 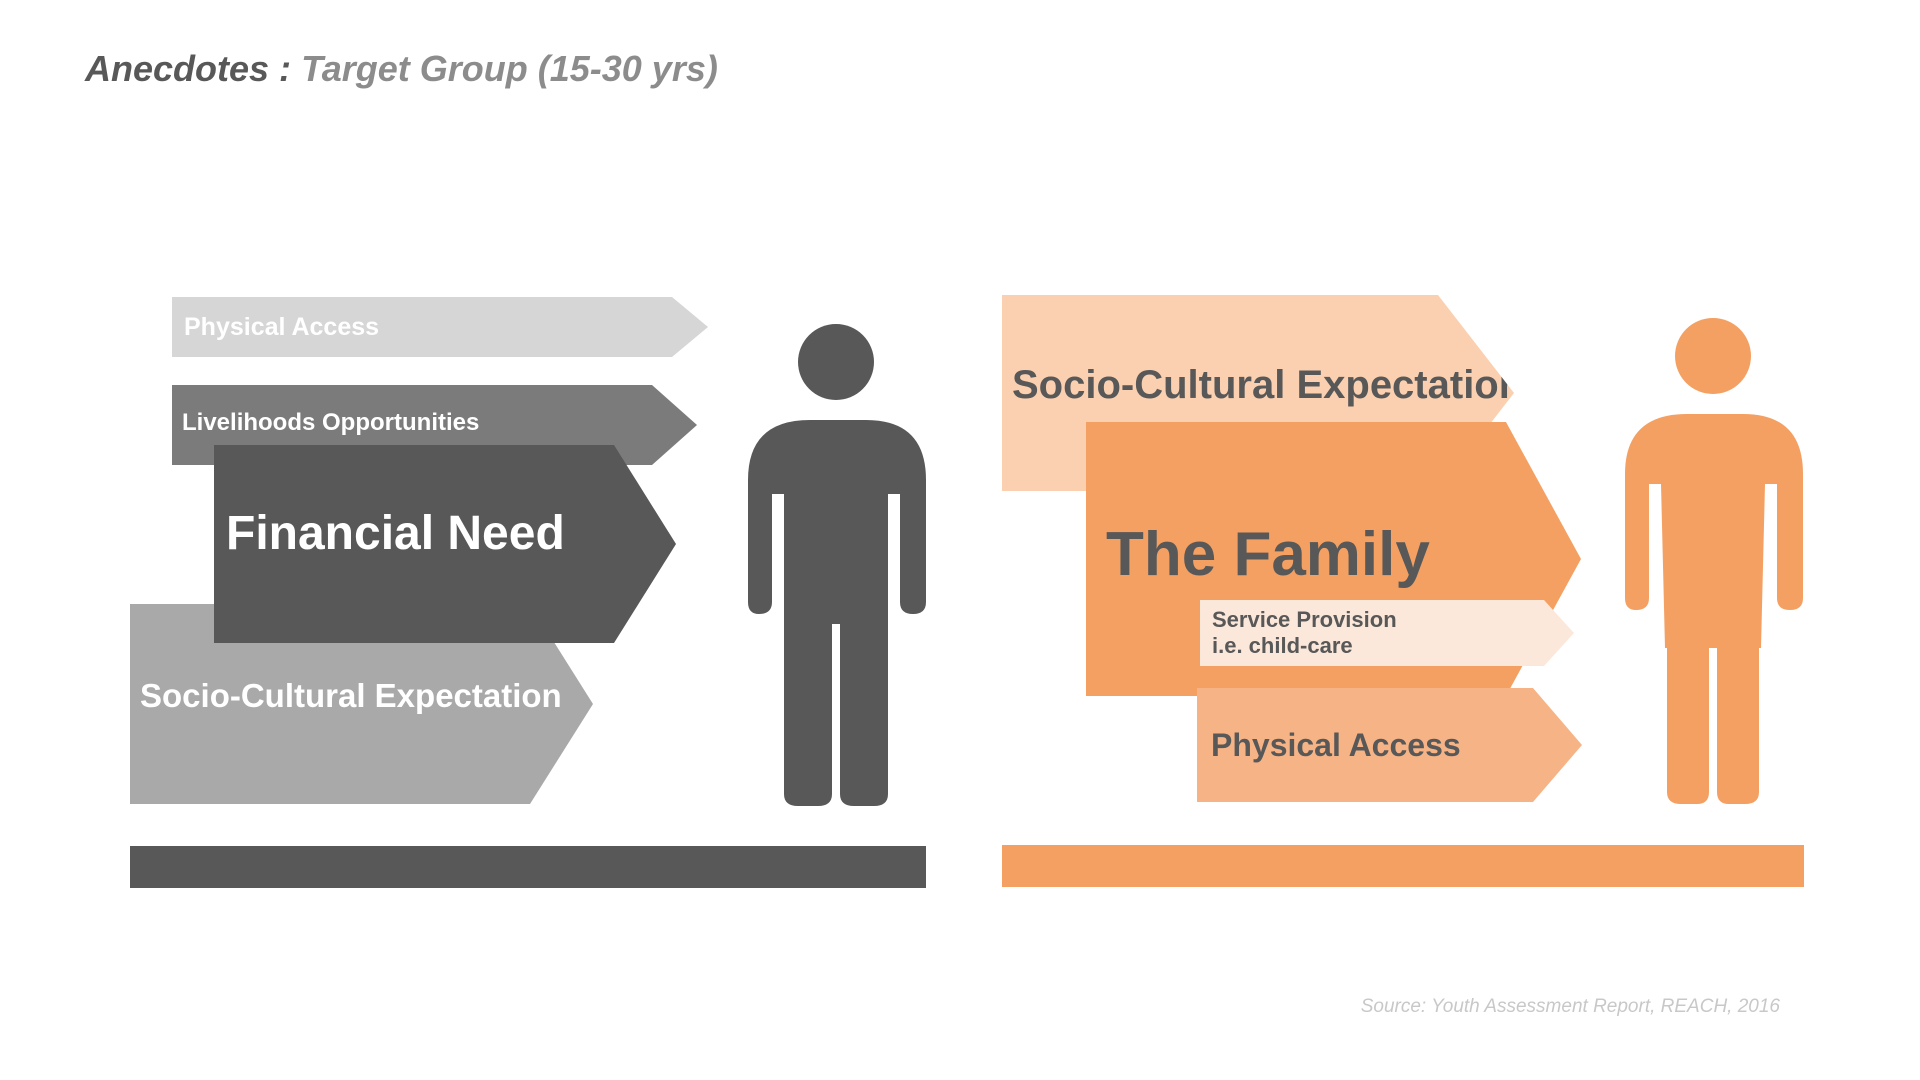 What do you see at coordinates (282, 327) in the screenshot?
I see `label-physical-access-left: Physical Access` at bounding box center [282, 327].